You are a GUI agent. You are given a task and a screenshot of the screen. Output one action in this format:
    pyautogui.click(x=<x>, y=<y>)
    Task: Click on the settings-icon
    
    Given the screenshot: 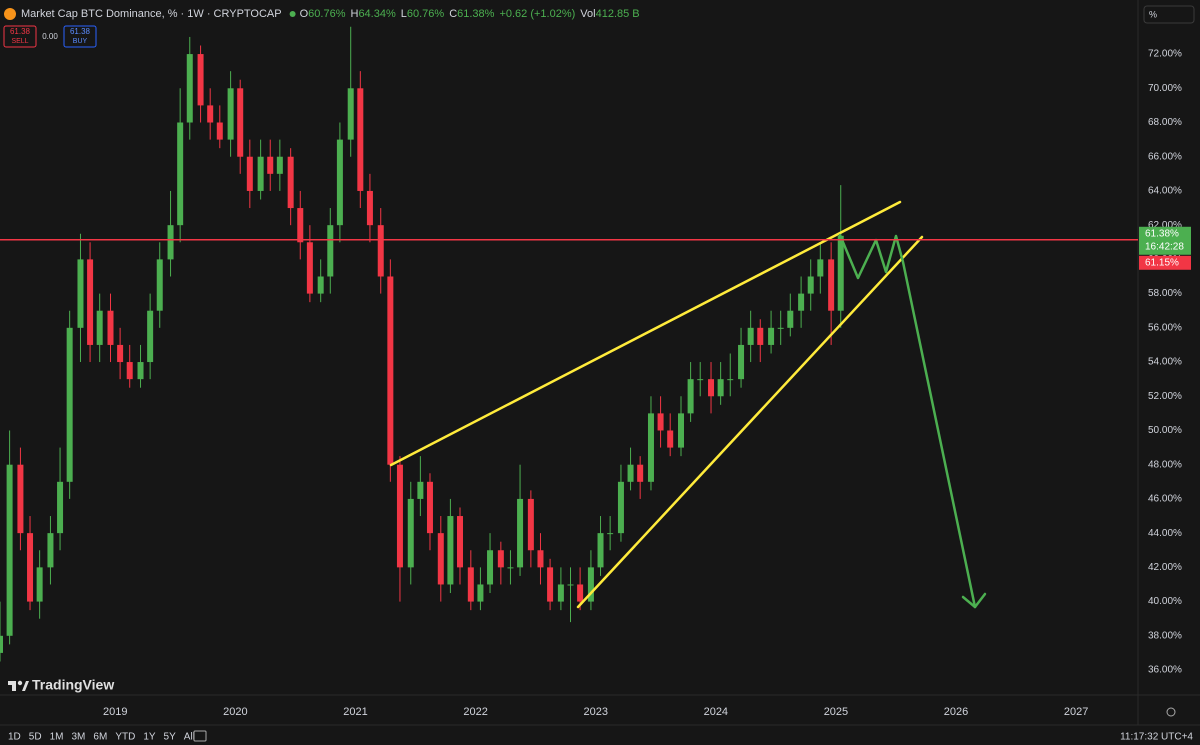 What is the action you would take?
    pyautogui.click(x=1171, y=712)
    